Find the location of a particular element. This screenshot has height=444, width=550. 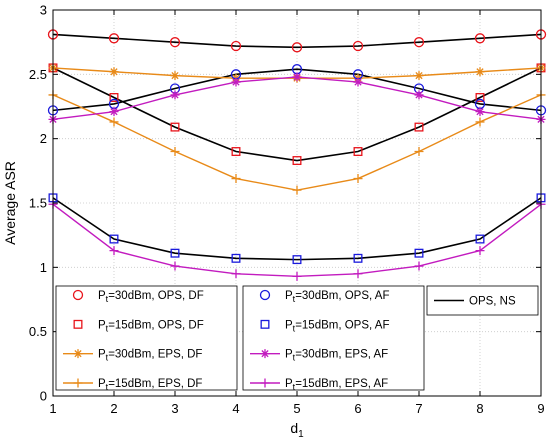

legend-label: Pt=30dBm, EPS, DF is located at coordinates (150, 356).